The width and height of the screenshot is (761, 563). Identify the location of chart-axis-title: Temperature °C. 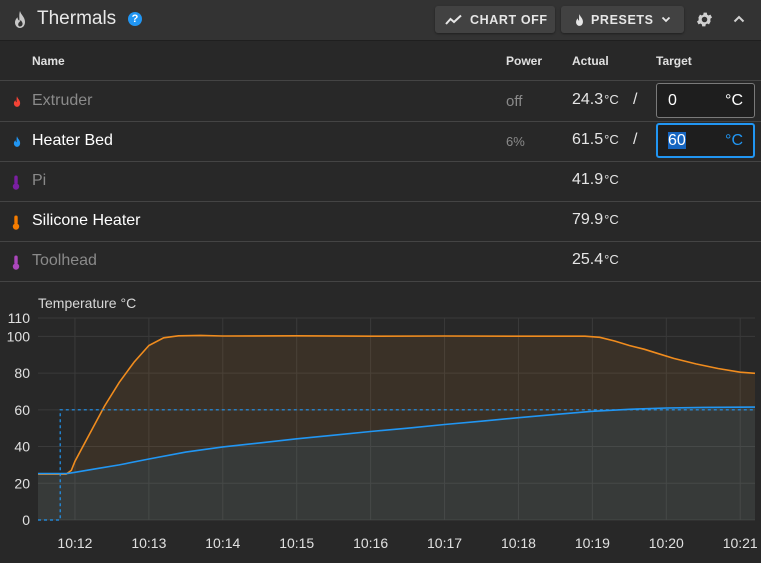
(87, 303).